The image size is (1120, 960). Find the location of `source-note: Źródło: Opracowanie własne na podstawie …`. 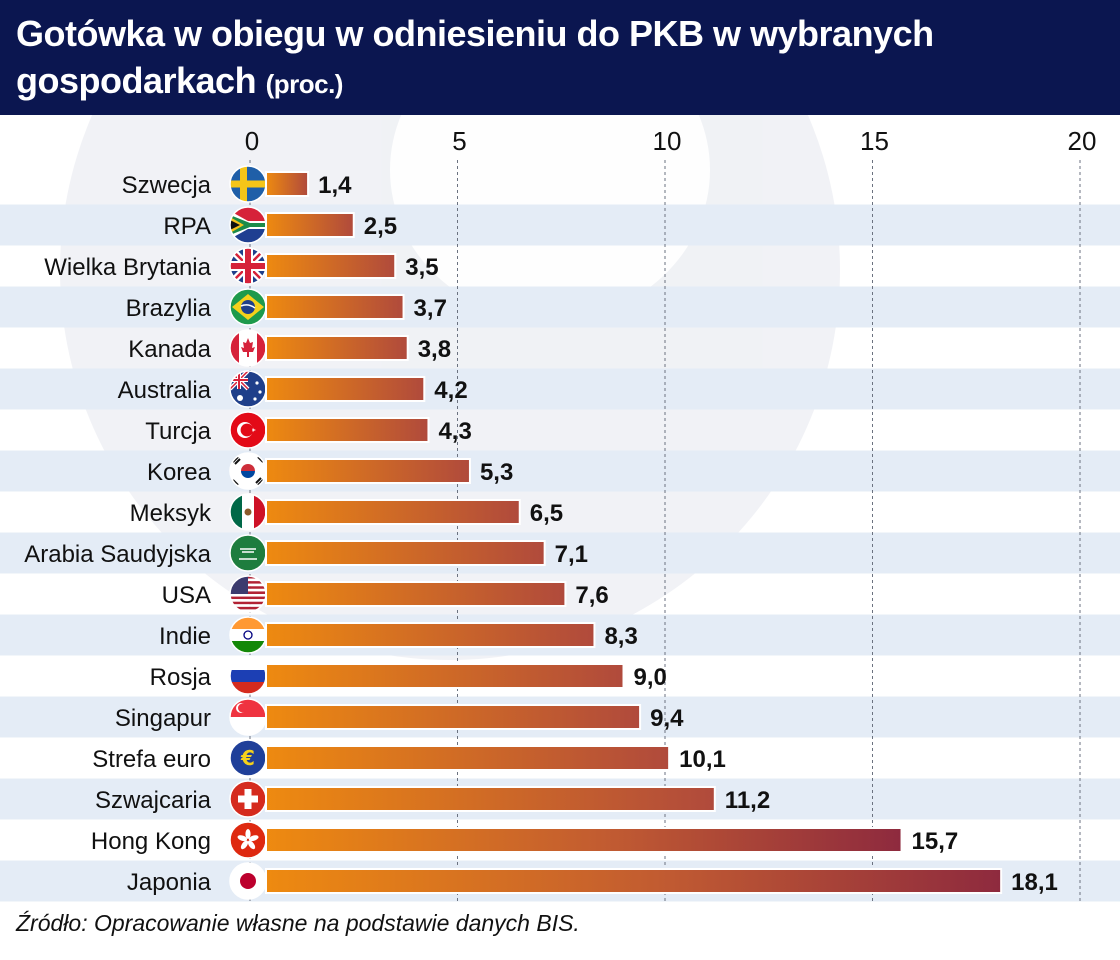

source-note: Źródło: Opracowanie własne na podstawie … is located at coordinates (298, 923).